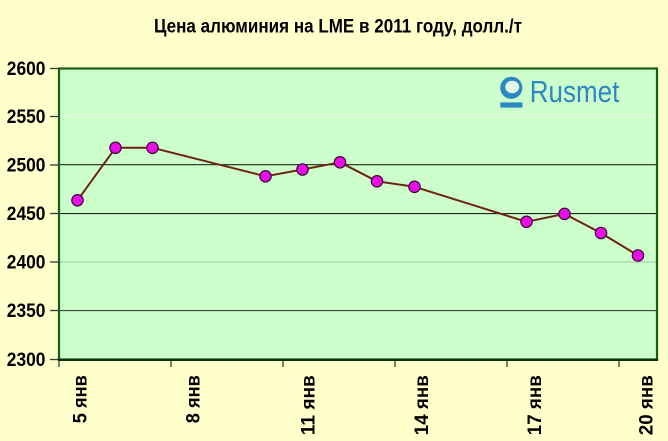 This screenshot has width=668, height=441. What do you see at coordinates (26, 166) in the screenshot?
I see `svg-text: 2500` at bounding box center [26, 166].